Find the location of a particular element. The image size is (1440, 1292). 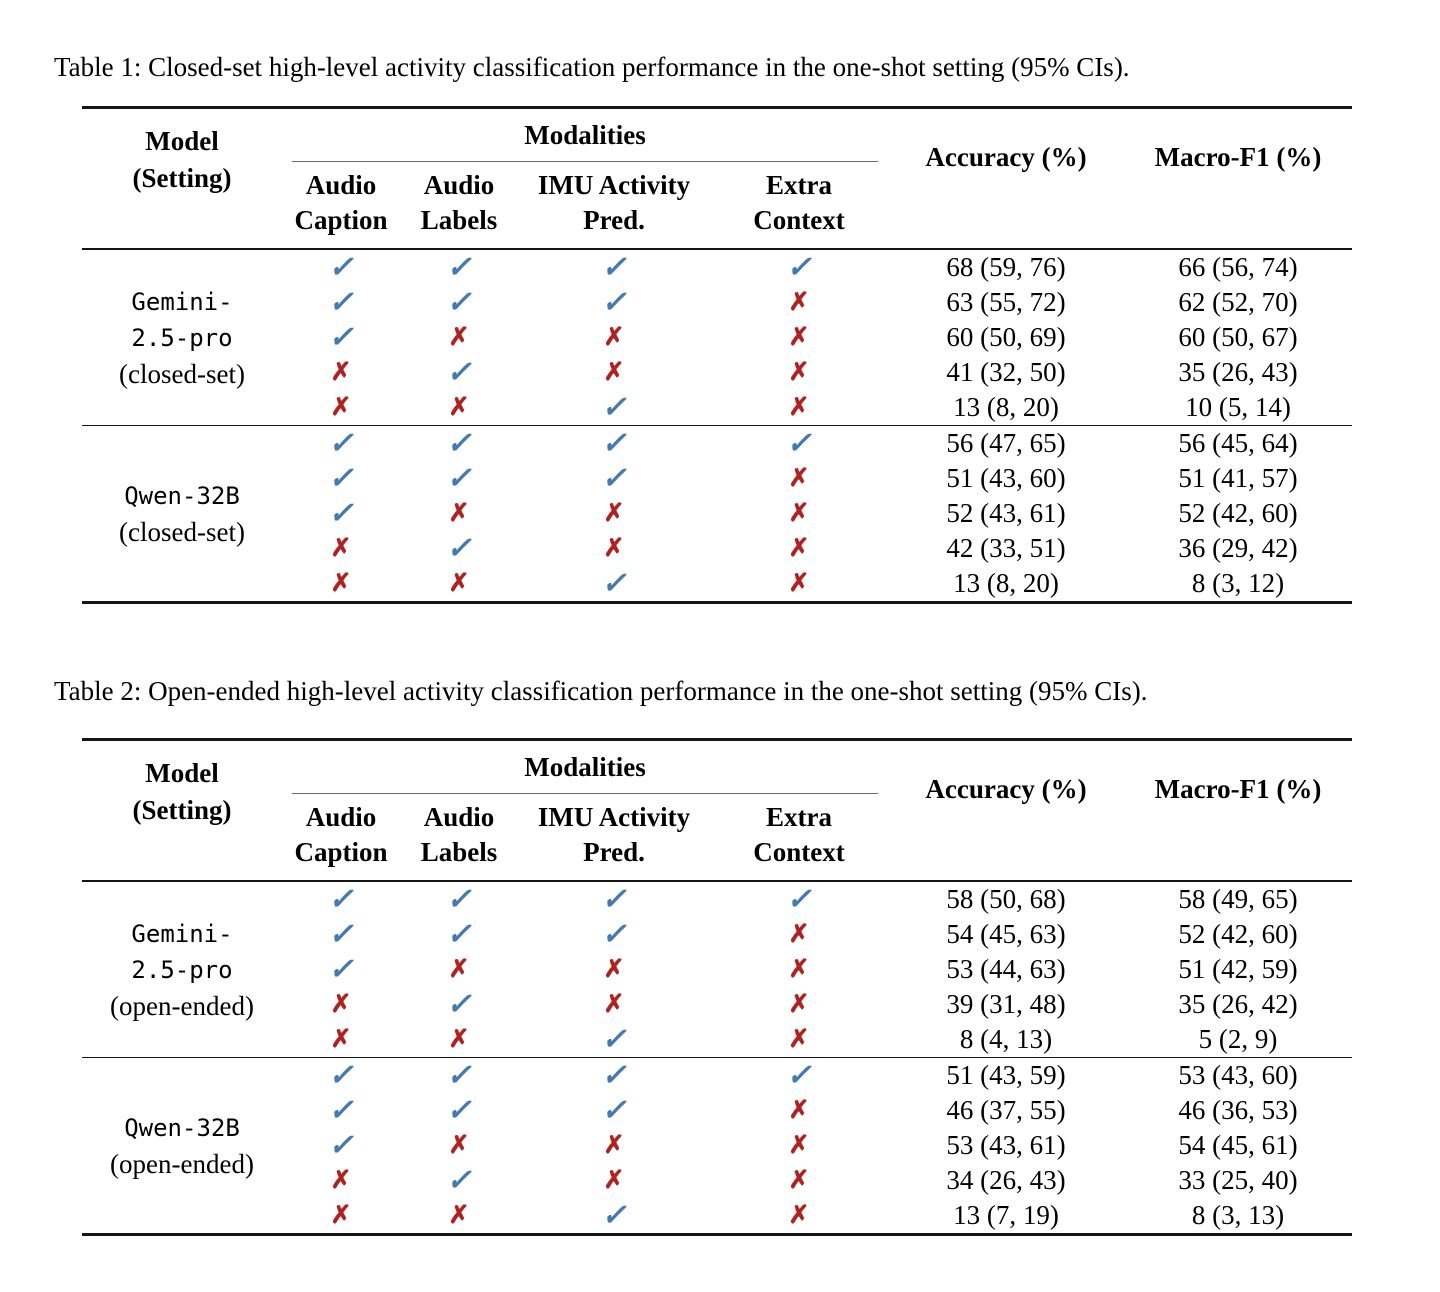

table-row: ✗ ✓ ✗ ✗ 41 (32, 50) 35 (26, 43) is located at coordinates (717, 372).